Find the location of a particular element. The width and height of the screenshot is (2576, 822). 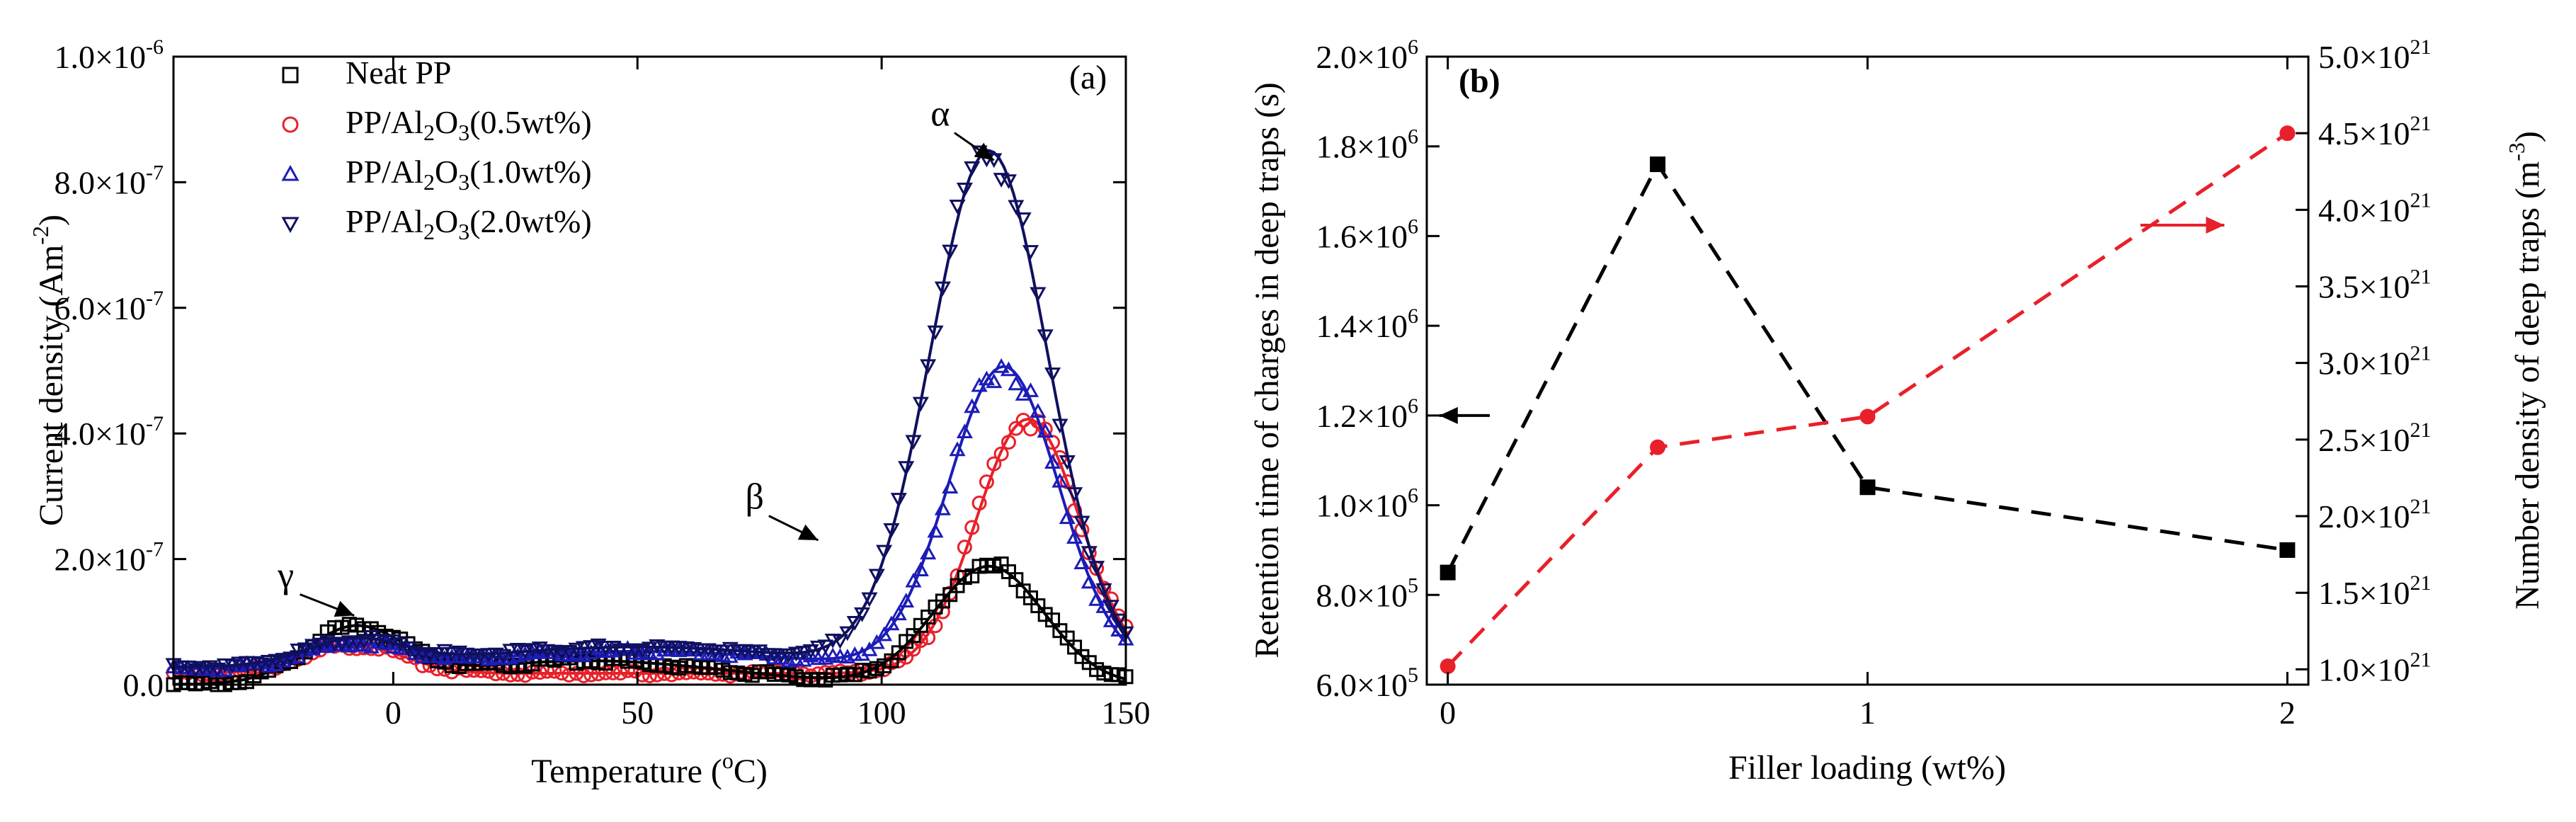

legend-label: PP/Al2O3(1.0wt%) is located at coordinates (469, 175).